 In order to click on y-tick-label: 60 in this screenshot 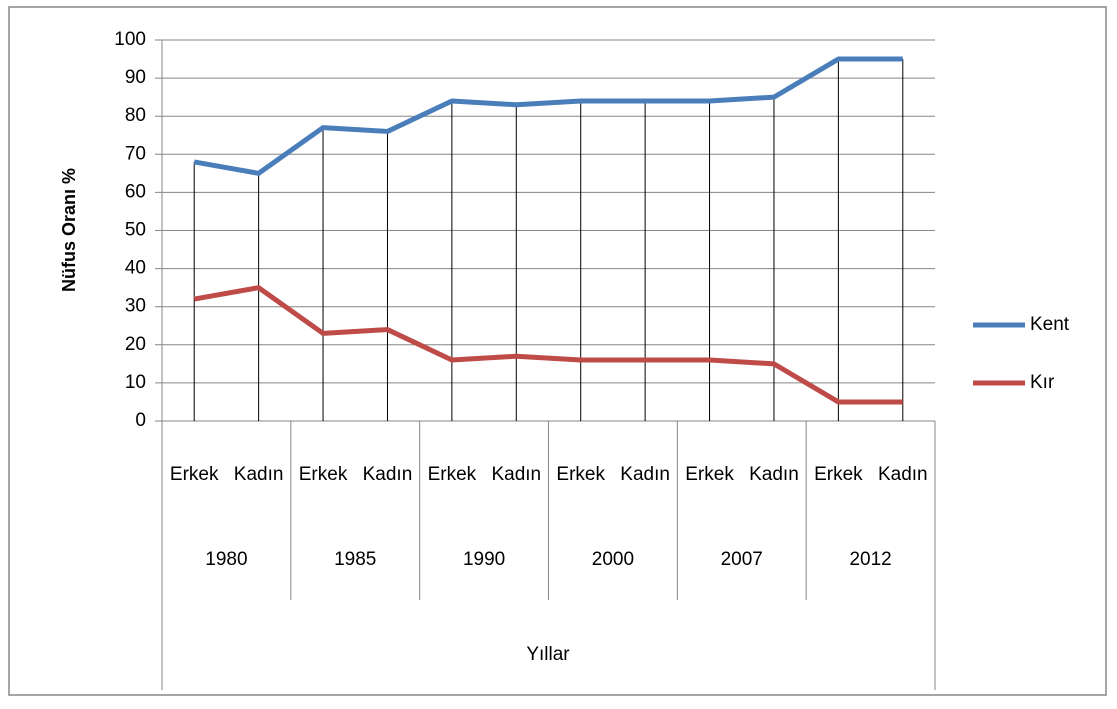, I will do `click(135, 191)`.